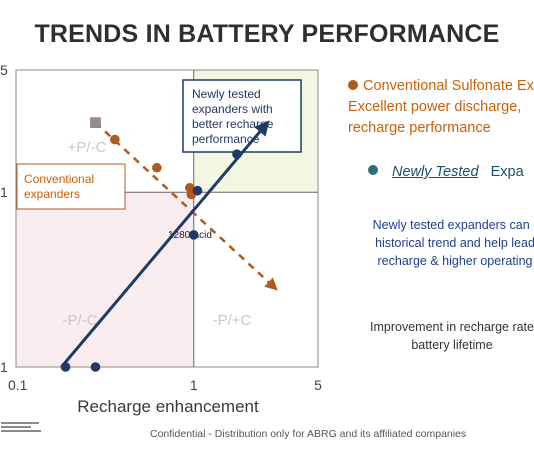  Describe the element at coordinates (454, 243) in the screenshot. I see `note-1-line-2: historical trend and help lead` at that location.